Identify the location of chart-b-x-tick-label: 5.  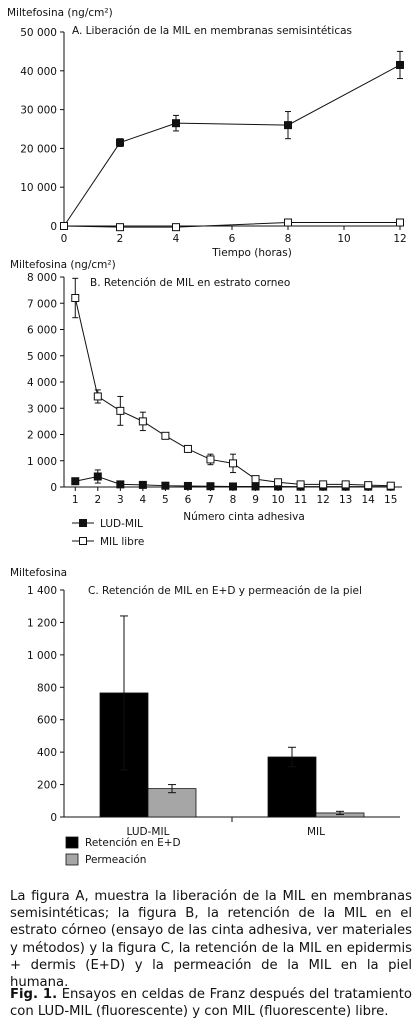
(165, 500).